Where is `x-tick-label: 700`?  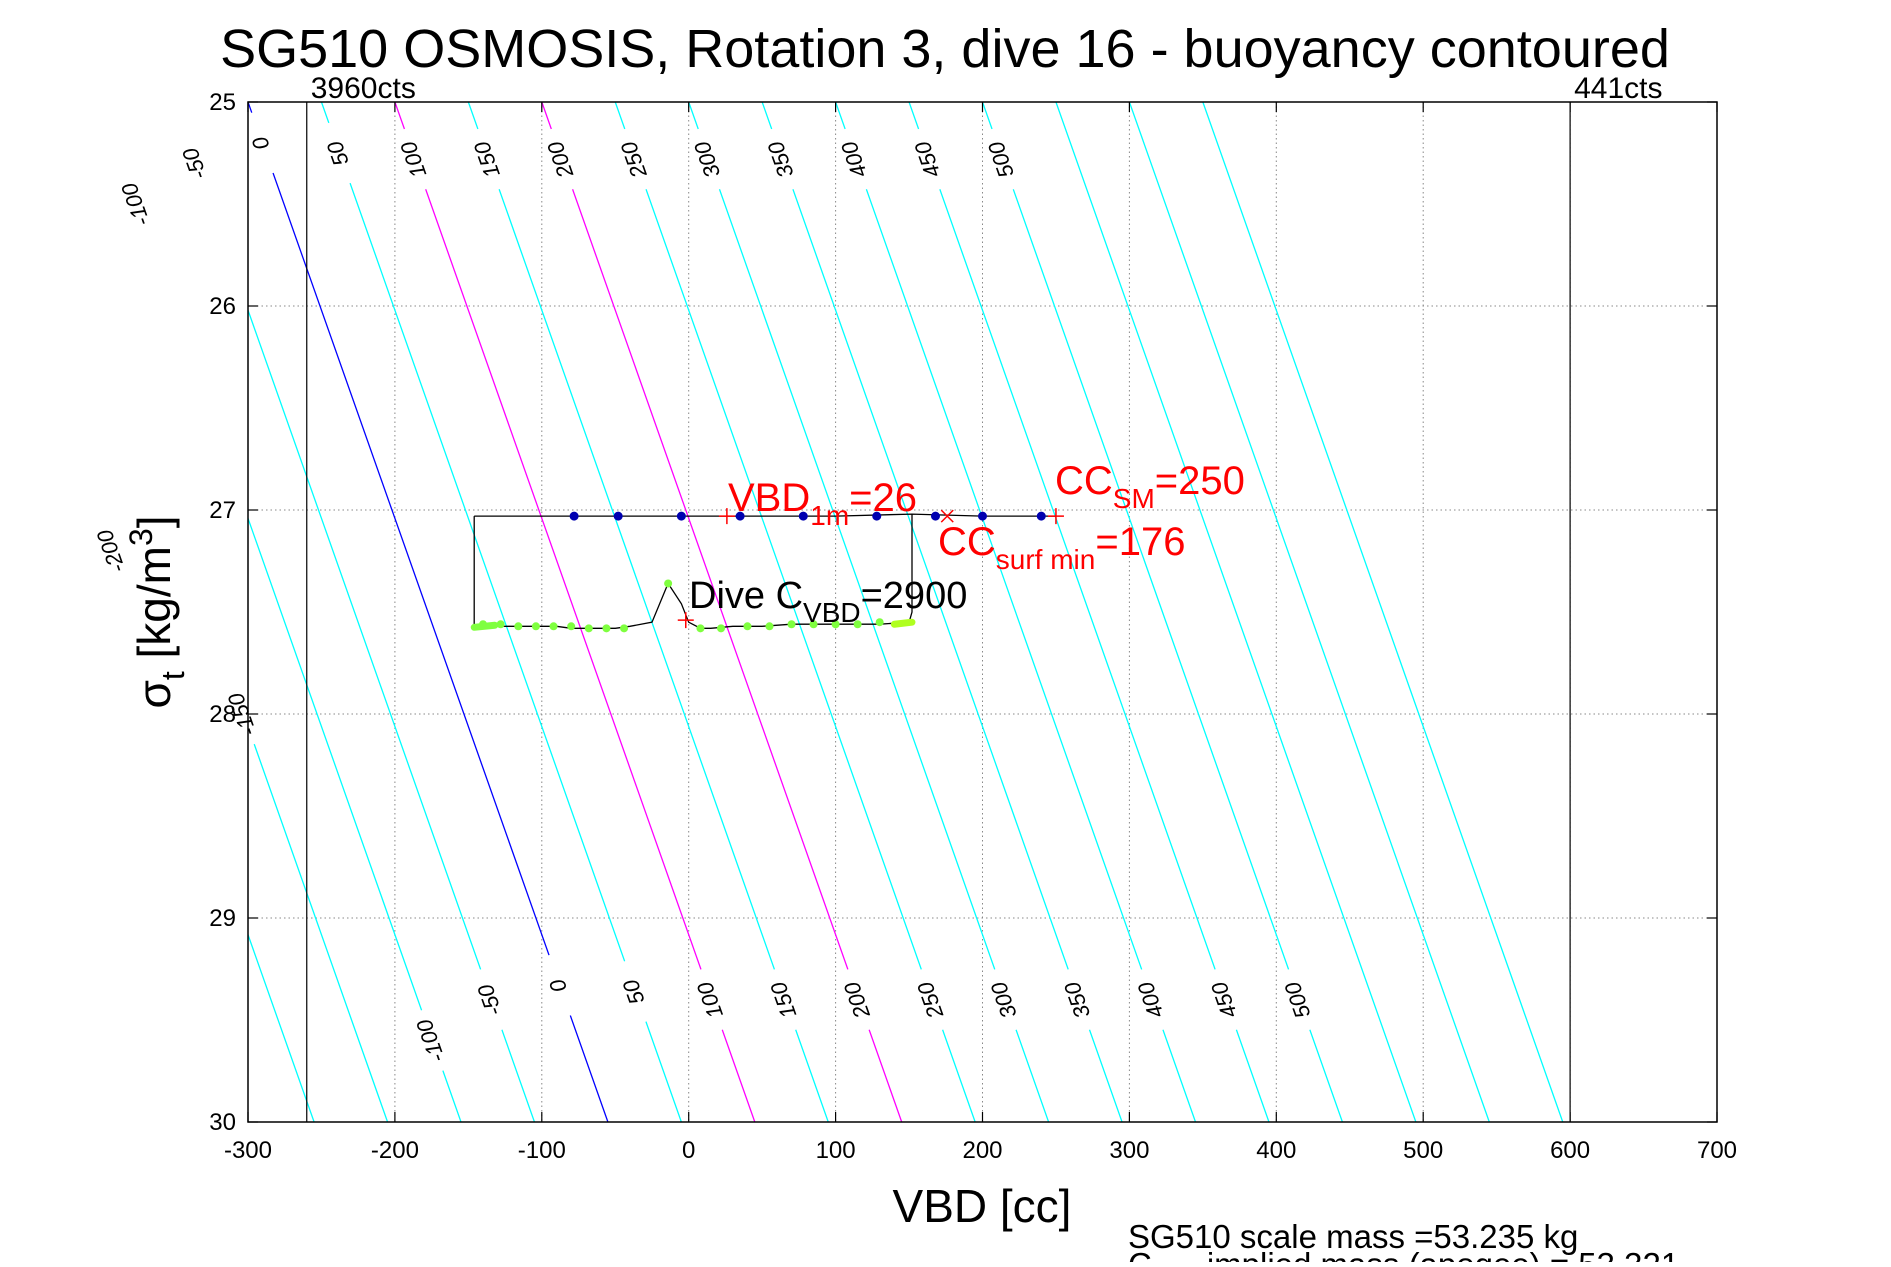
x-tick-label: 700 is located at coordinates (1717, 1150).